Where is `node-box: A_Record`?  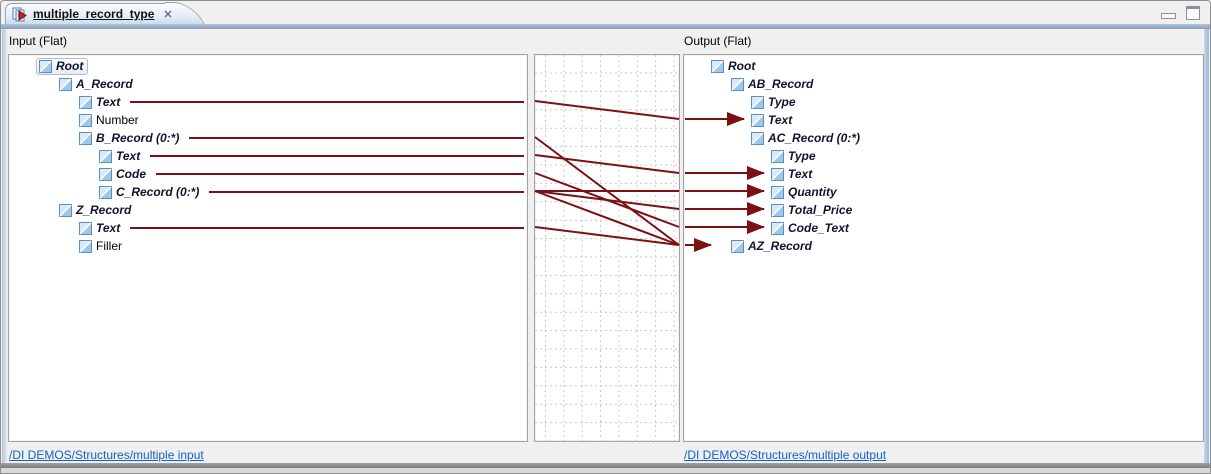
node-box: A_Record is located at coordinates (97, 84).